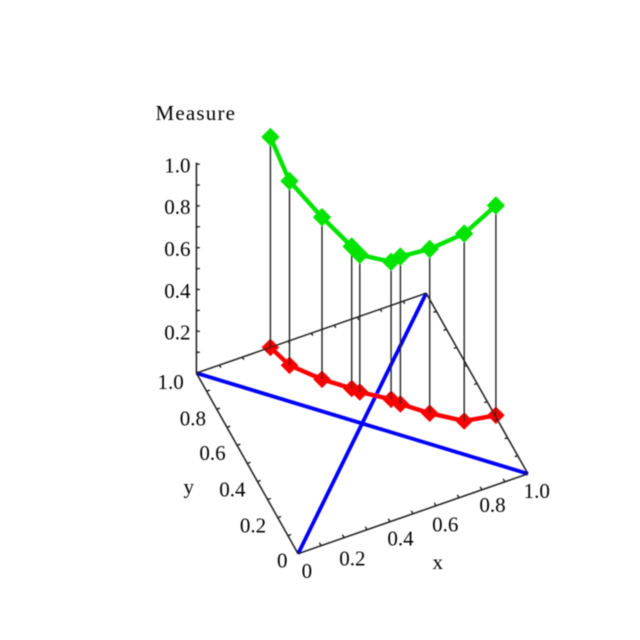 This screenshot has height=640, width=640. Describe the element at coordinates (437, 562) in the screenshot. I see `svg-text: x` at that location.